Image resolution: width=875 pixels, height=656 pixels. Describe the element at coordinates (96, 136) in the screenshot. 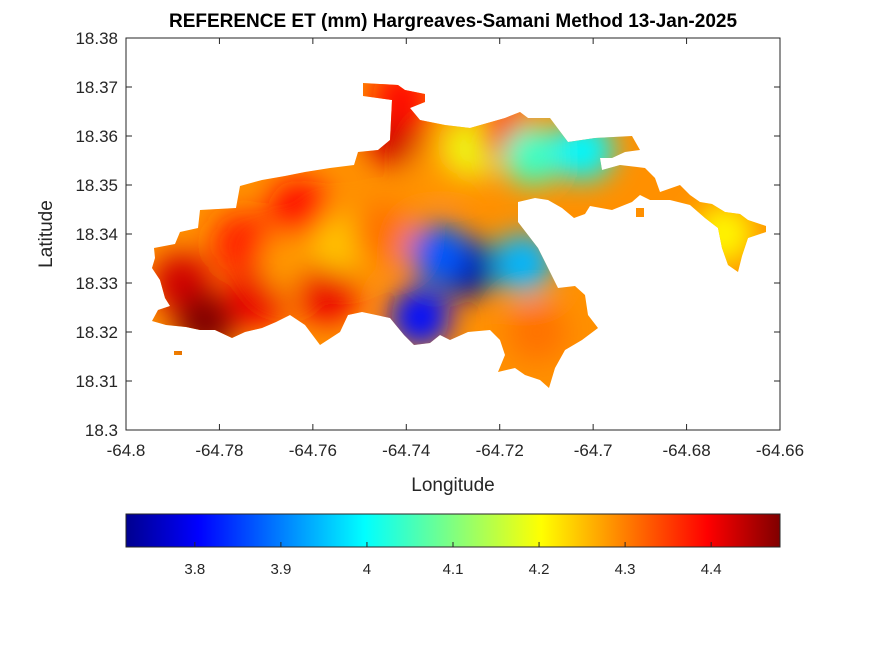

I see `y-tick-label: 18.36` at that location.